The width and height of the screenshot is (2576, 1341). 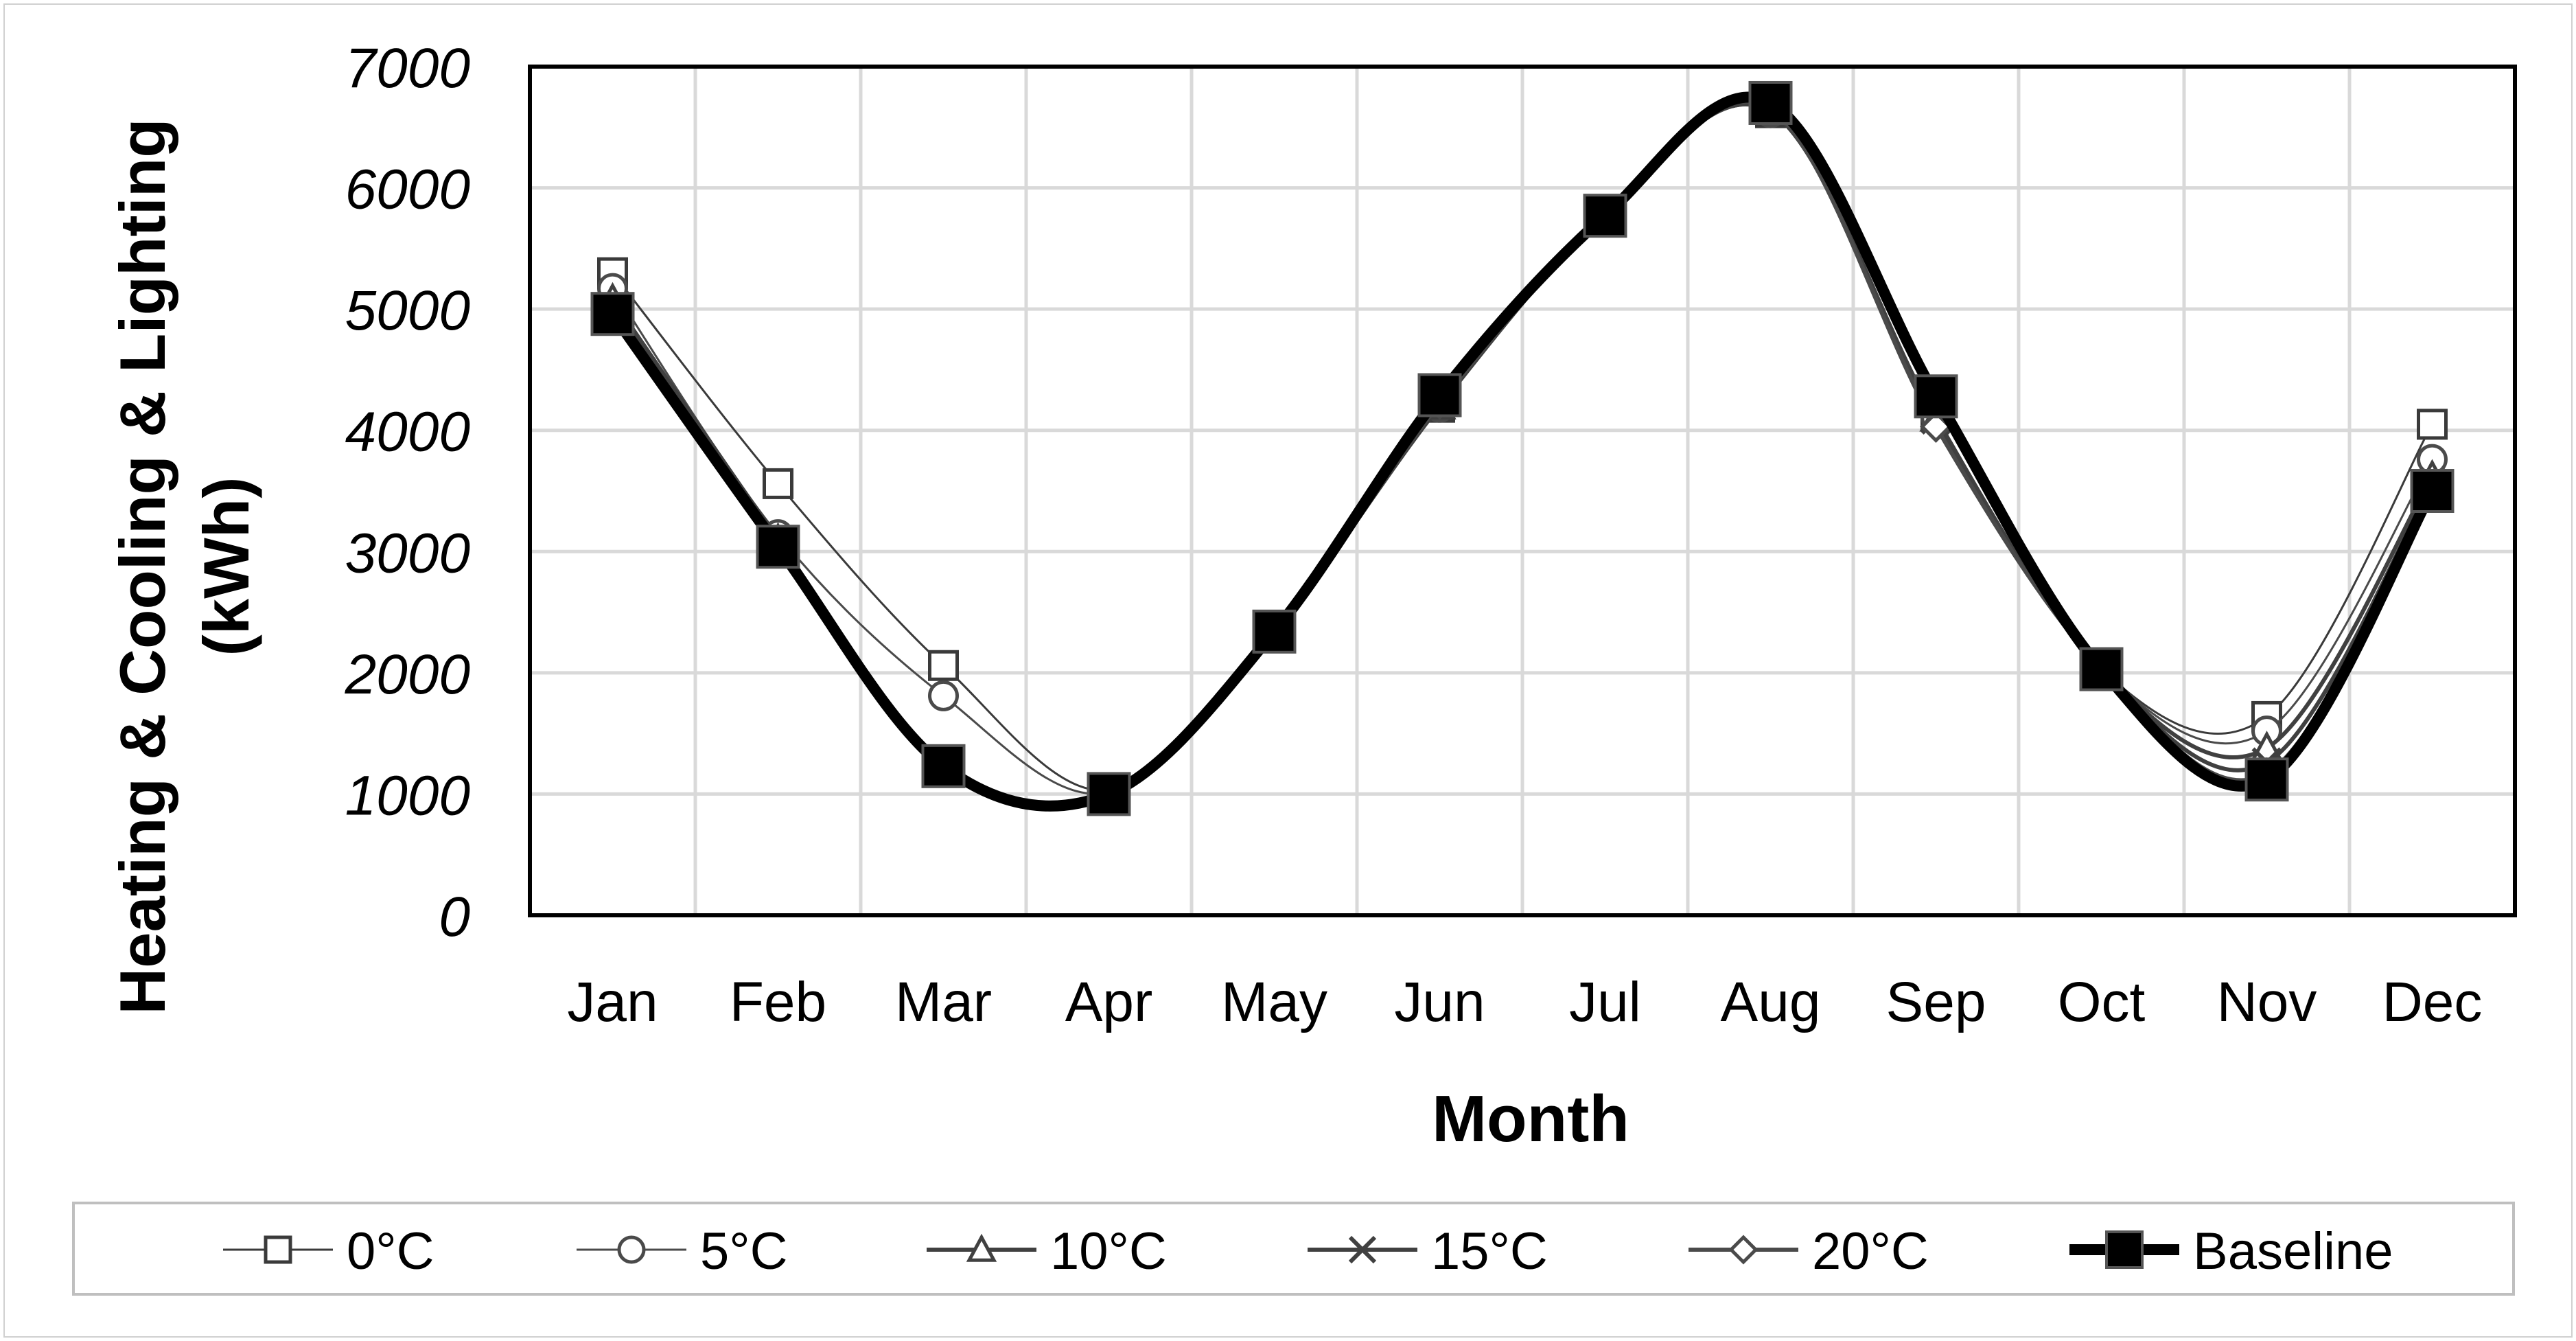 What do you see at coordinates (1274, 1002) in the screenshot?
I see `x-tick-label: May` at bounding box center [1274, 1002].